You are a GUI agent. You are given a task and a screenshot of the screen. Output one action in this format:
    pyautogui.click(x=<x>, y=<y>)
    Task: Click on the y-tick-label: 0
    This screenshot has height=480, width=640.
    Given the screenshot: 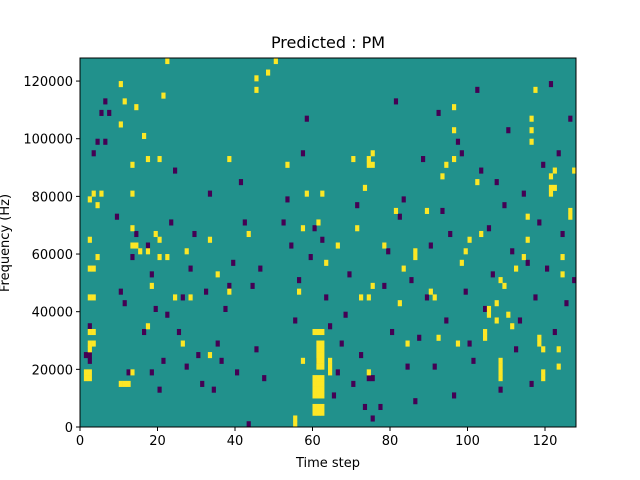 What is the action you would take?
    pyautogui.click(x=69, y=428)
    